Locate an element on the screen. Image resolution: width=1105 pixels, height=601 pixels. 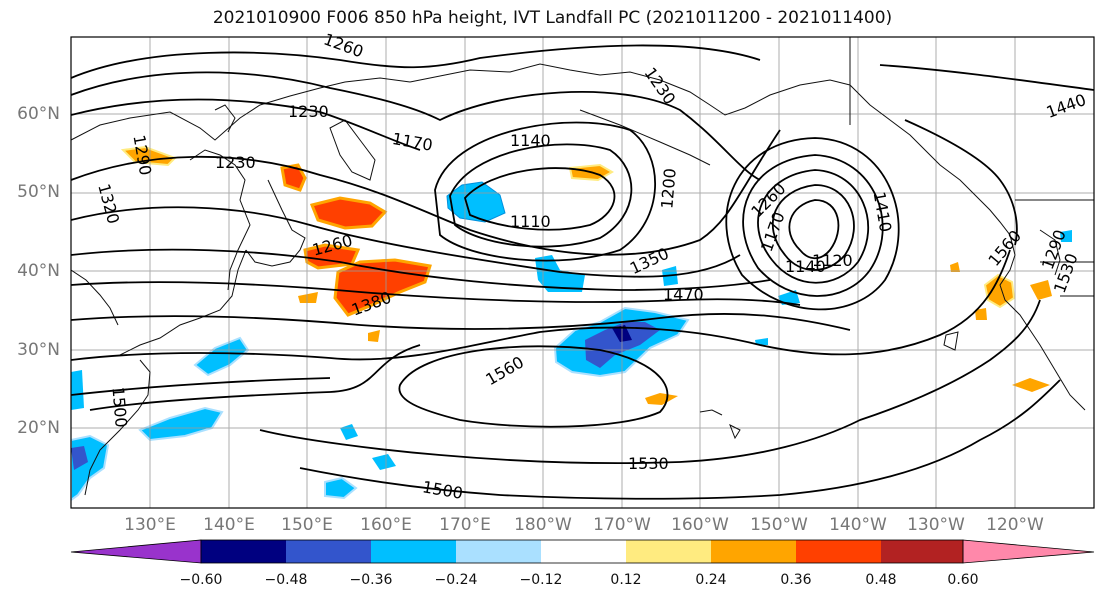
colorbar-tick: 0.24 is located at coordinates (711, 580).